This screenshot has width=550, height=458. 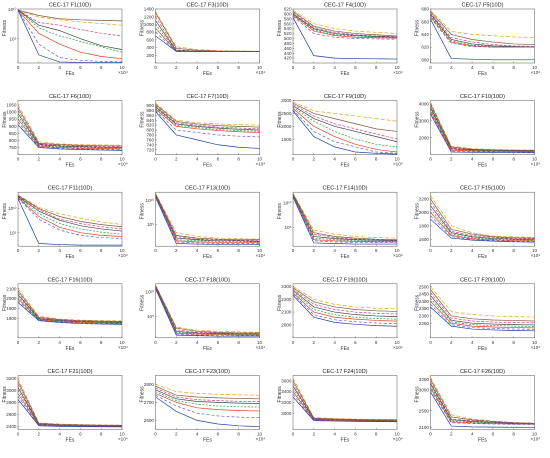 I want to click on y-tick-label: 860, so click(x=150, y=115).